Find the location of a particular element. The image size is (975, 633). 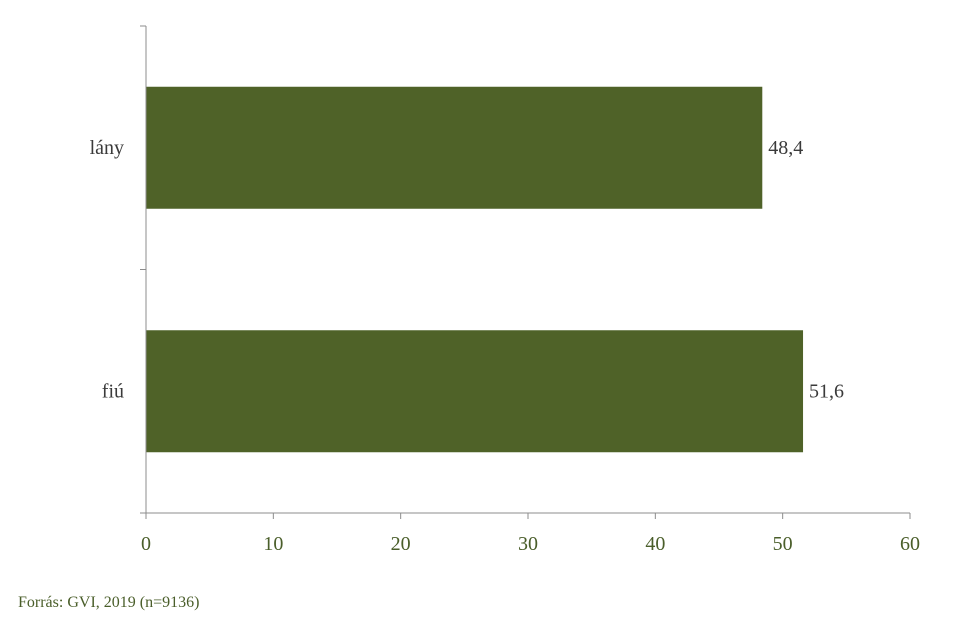

x-tick-label-4: 40 is located at coordinates (655, 544).